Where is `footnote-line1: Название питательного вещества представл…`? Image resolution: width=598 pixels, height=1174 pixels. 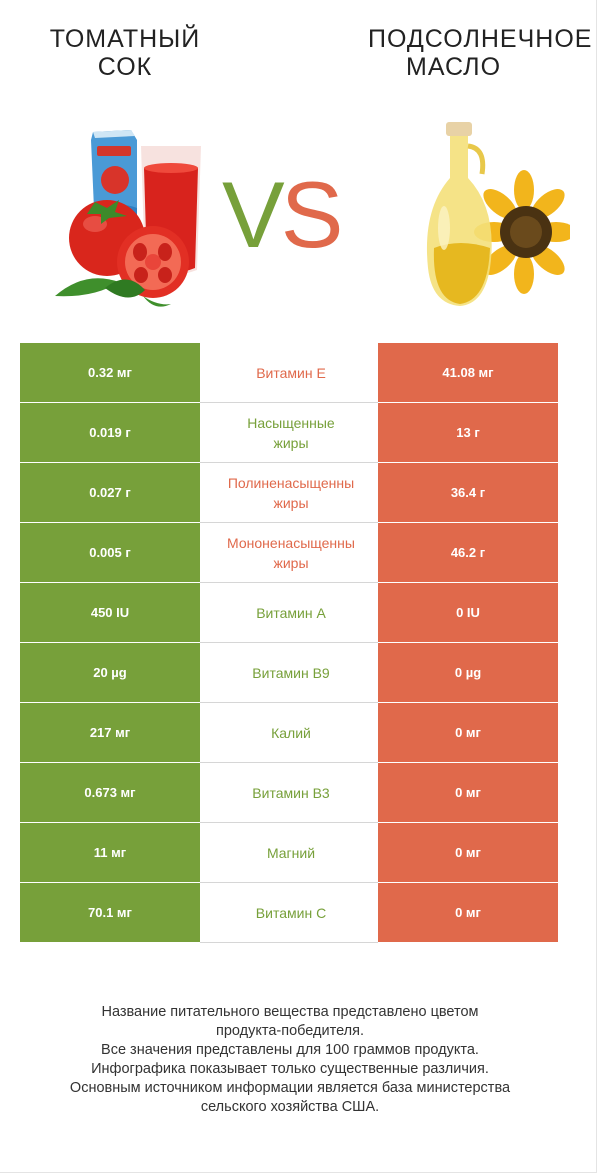 footnote-line1: Название питательного вещества представл… is located at coordinates (290, 1012).